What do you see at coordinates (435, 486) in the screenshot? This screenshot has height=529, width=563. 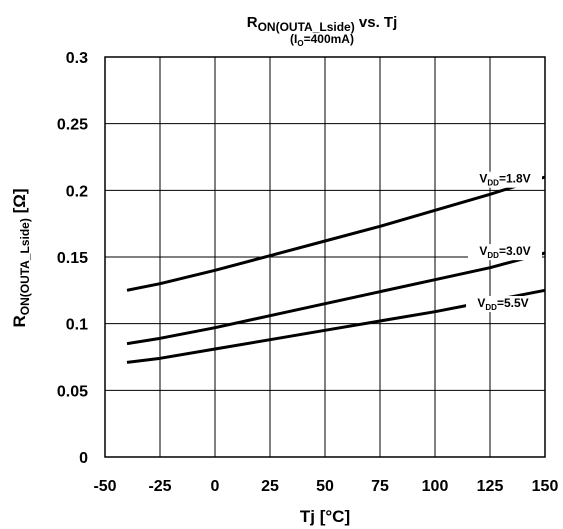 I see `x-tick-label: 100` at bounding box center [435, 486].